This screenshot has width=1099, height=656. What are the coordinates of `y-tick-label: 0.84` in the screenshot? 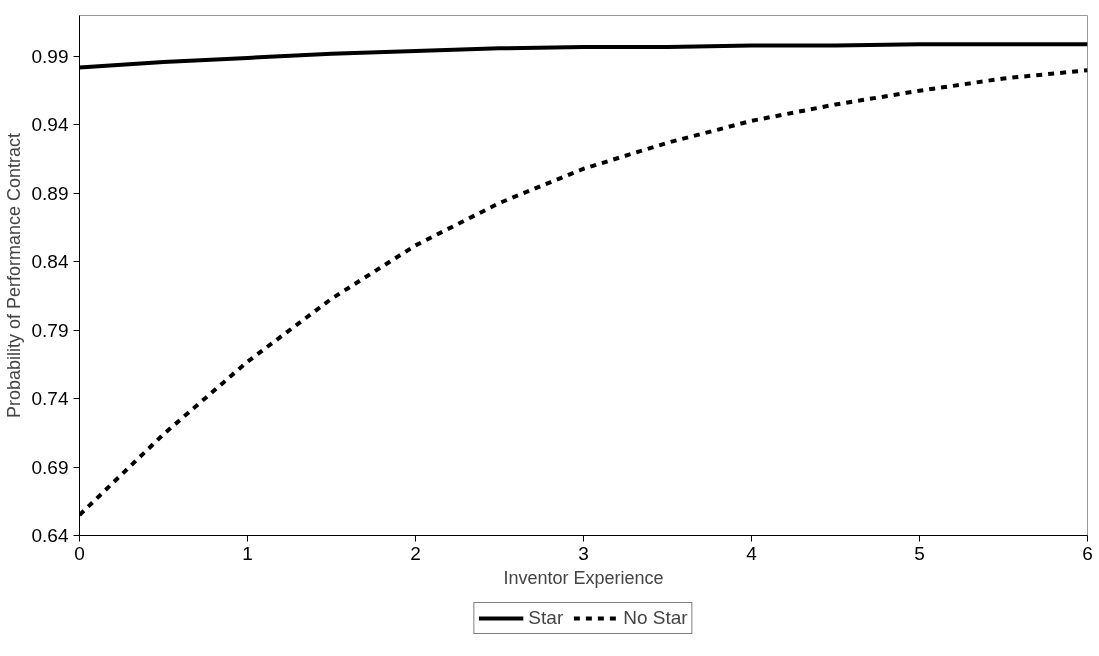 It's located at (50, 262).